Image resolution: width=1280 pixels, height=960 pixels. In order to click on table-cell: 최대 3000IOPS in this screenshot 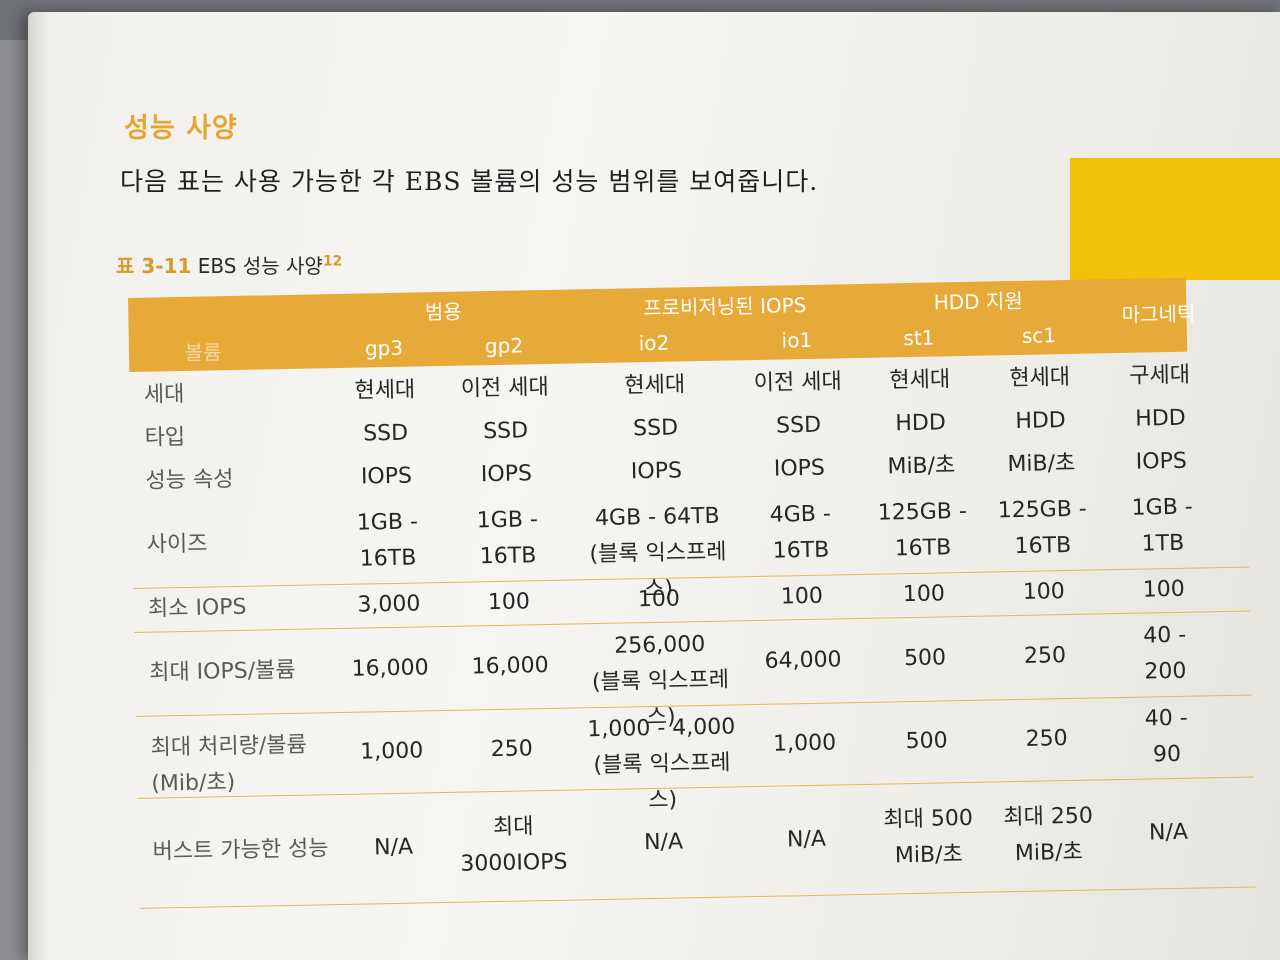, I will do `click(513, 845)`.